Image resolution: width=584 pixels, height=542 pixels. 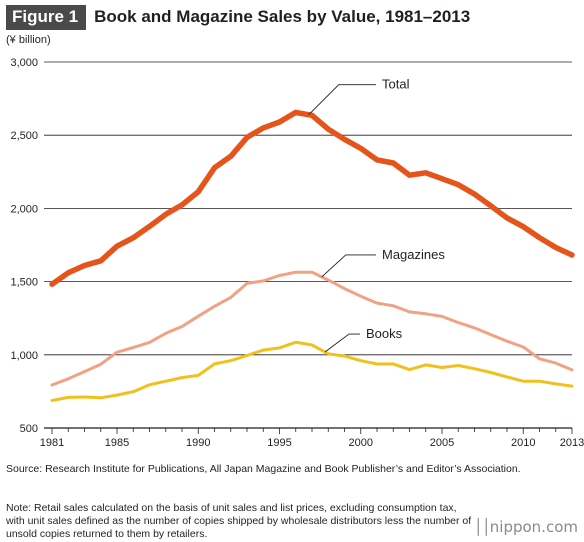 I want to click on brand-logo: ││nippon.com, so click(x=526, y=527).